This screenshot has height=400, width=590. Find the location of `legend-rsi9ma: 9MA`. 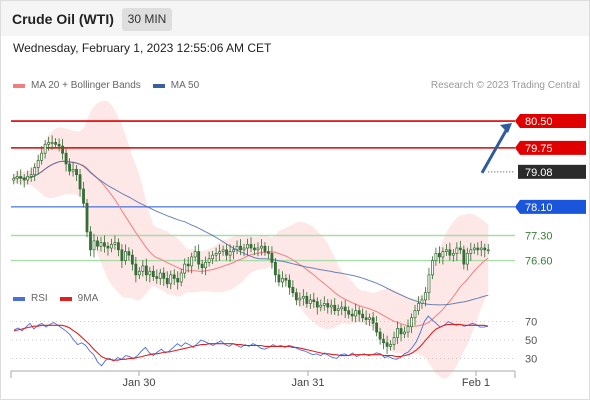

legend-rsi9ma: 9MA is located at coordinates (78, 298).